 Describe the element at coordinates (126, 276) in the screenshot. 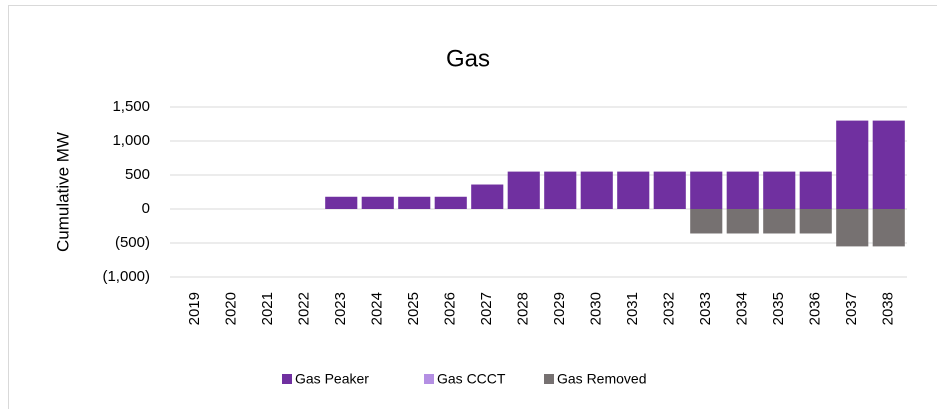

I see `y-tick-label: (1,000)` at that location.